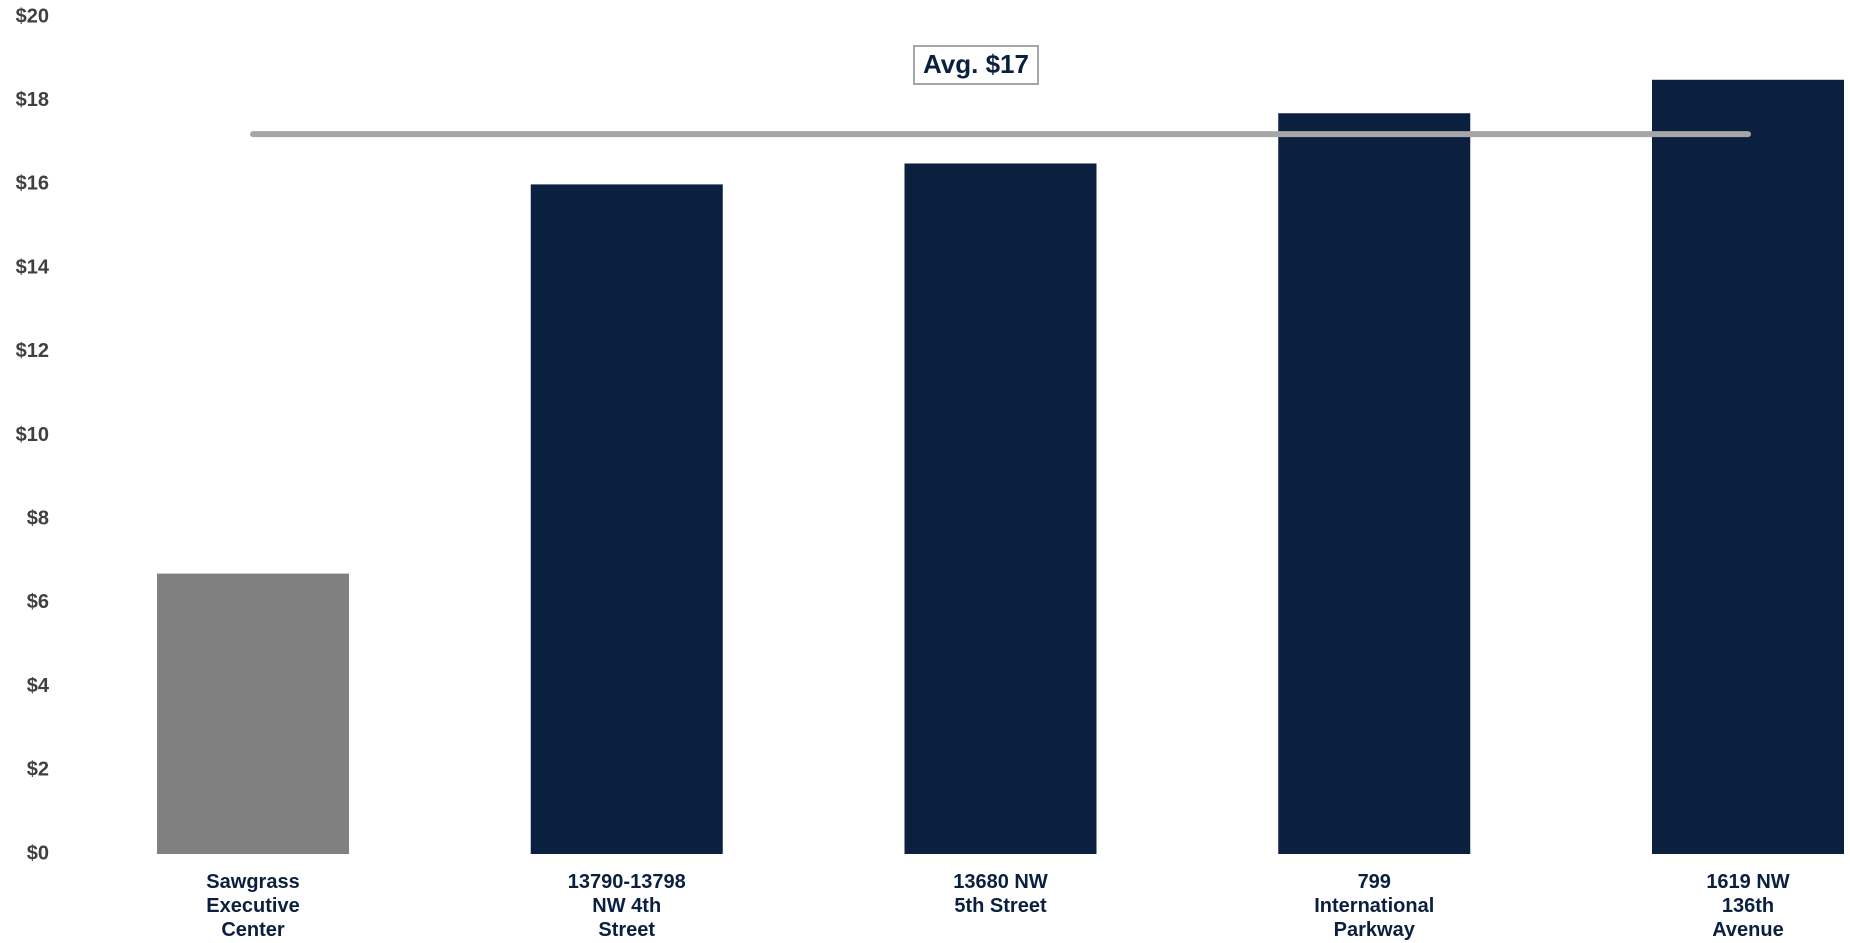 The height and width of the screenshot is (943, 1850). Describe the element at coordinates (1375, 930) in the screenshot. I see `x-category-label-line: Parkway` at that location.